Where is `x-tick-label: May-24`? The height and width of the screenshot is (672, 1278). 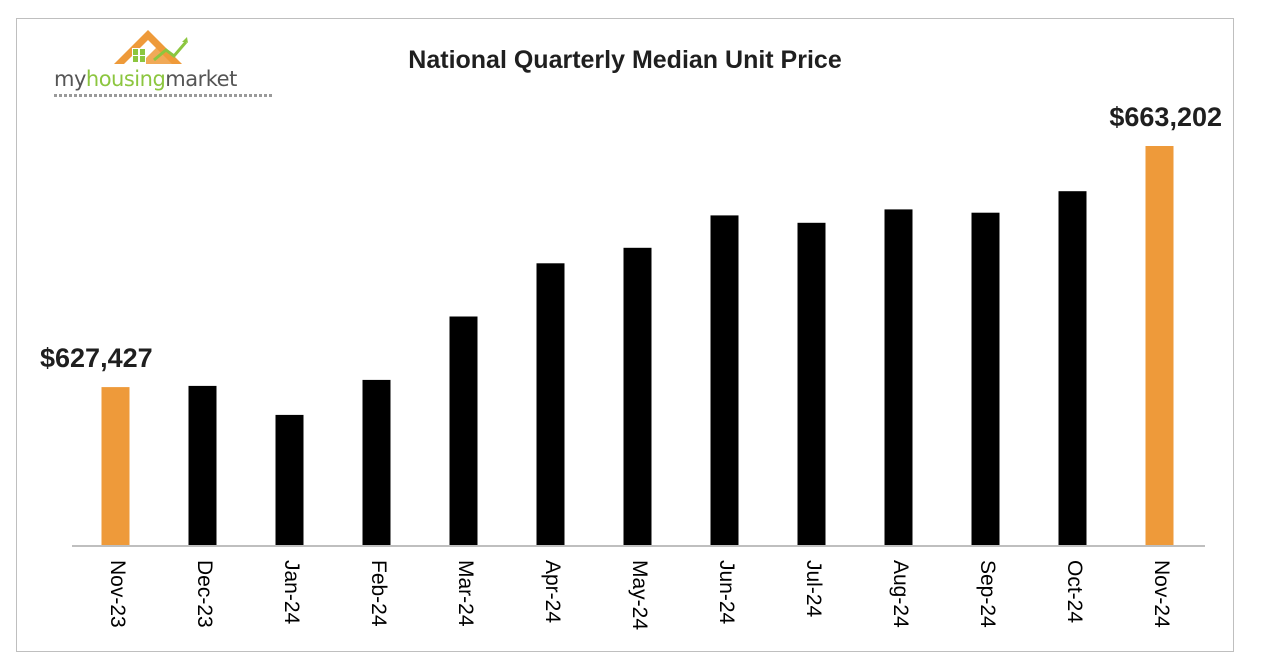 x-tick-label: May-24 is located at coordinates (639, 595).